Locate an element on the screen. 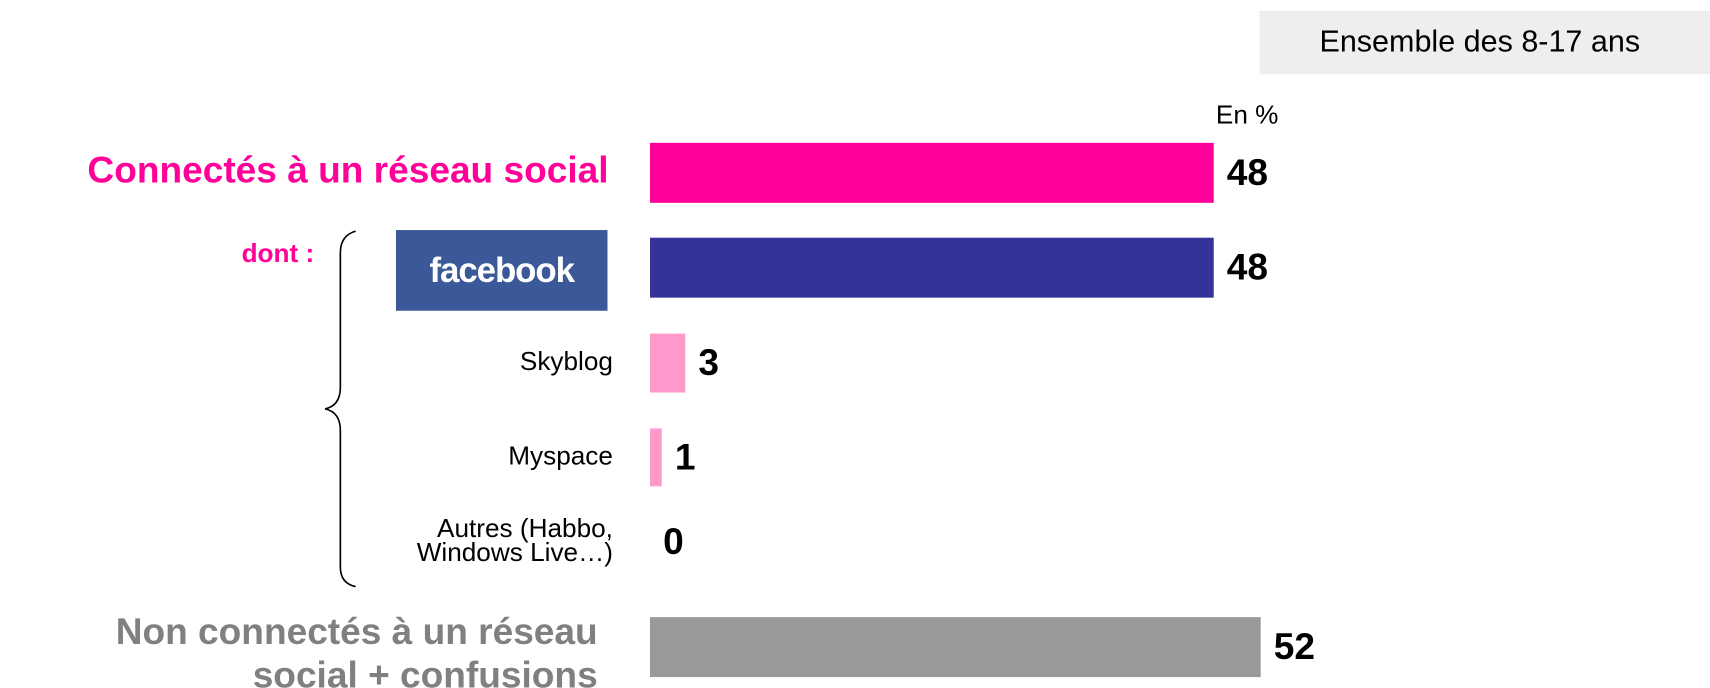 The width and height of the screenshot is (1710, 688). category-label: facebook is located at coordinates (503, 270).